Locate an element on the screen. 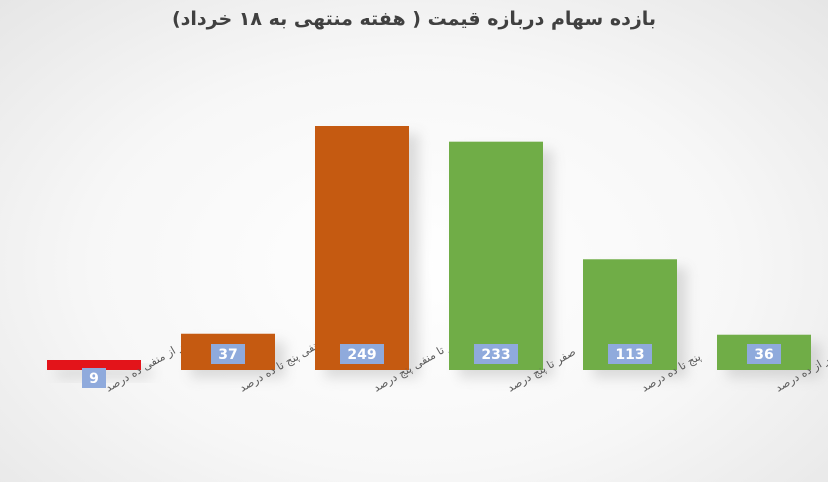  data-label: 233 is located at coordinates (495, 355).